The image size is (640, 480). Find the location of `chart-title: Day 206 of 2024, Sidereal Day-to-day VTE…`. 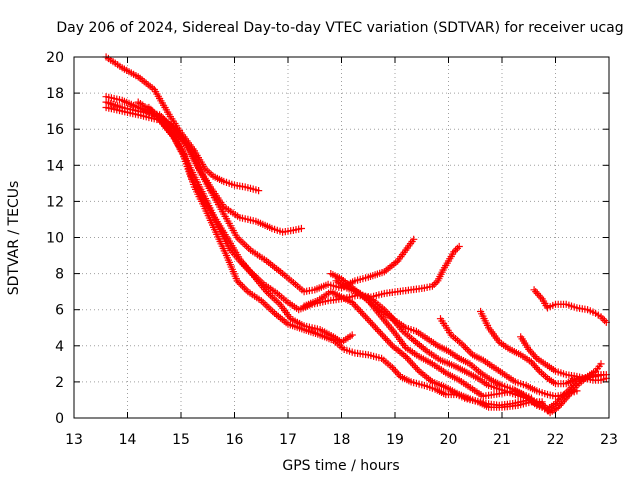

chart-title: Day 206 of 2024, Sidereal Day-to-day VTE… is located at coordinates (339, 28).